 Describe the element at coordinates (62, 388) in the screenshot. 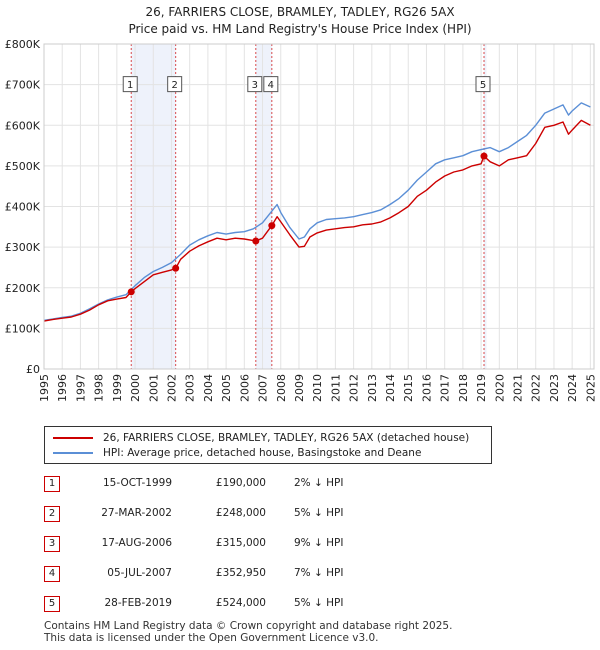

I see `x-tick-label: 1996` at that location.